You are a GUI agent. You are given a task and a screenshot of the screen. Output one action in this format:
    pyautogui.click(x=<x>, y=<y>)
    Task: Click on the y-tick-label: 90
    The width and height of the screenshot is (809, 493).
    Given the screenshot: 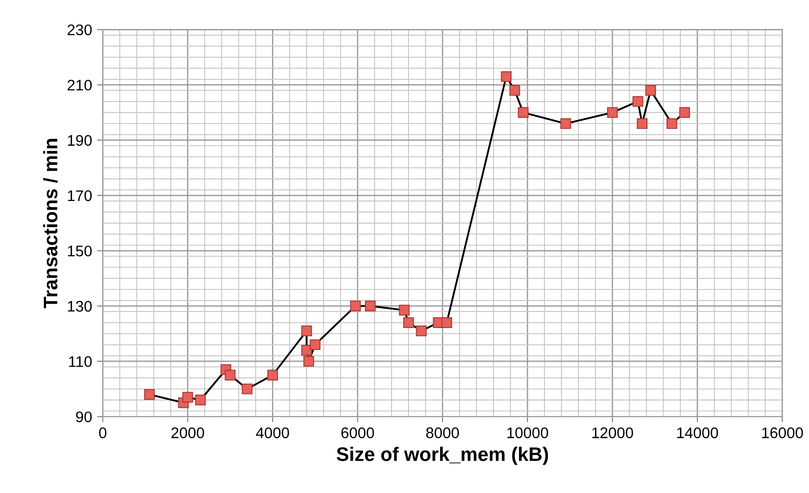 What is the action you would take?
    pyautogui.click(x=84, y=416)
    